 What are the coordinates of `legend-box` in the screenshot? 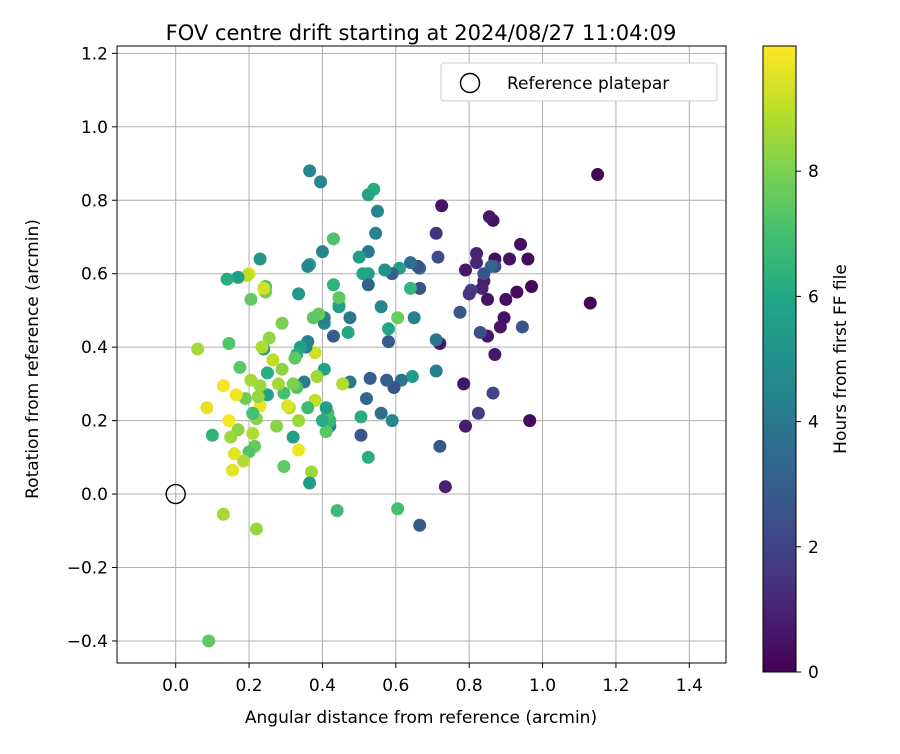 It's located at (579, 82).